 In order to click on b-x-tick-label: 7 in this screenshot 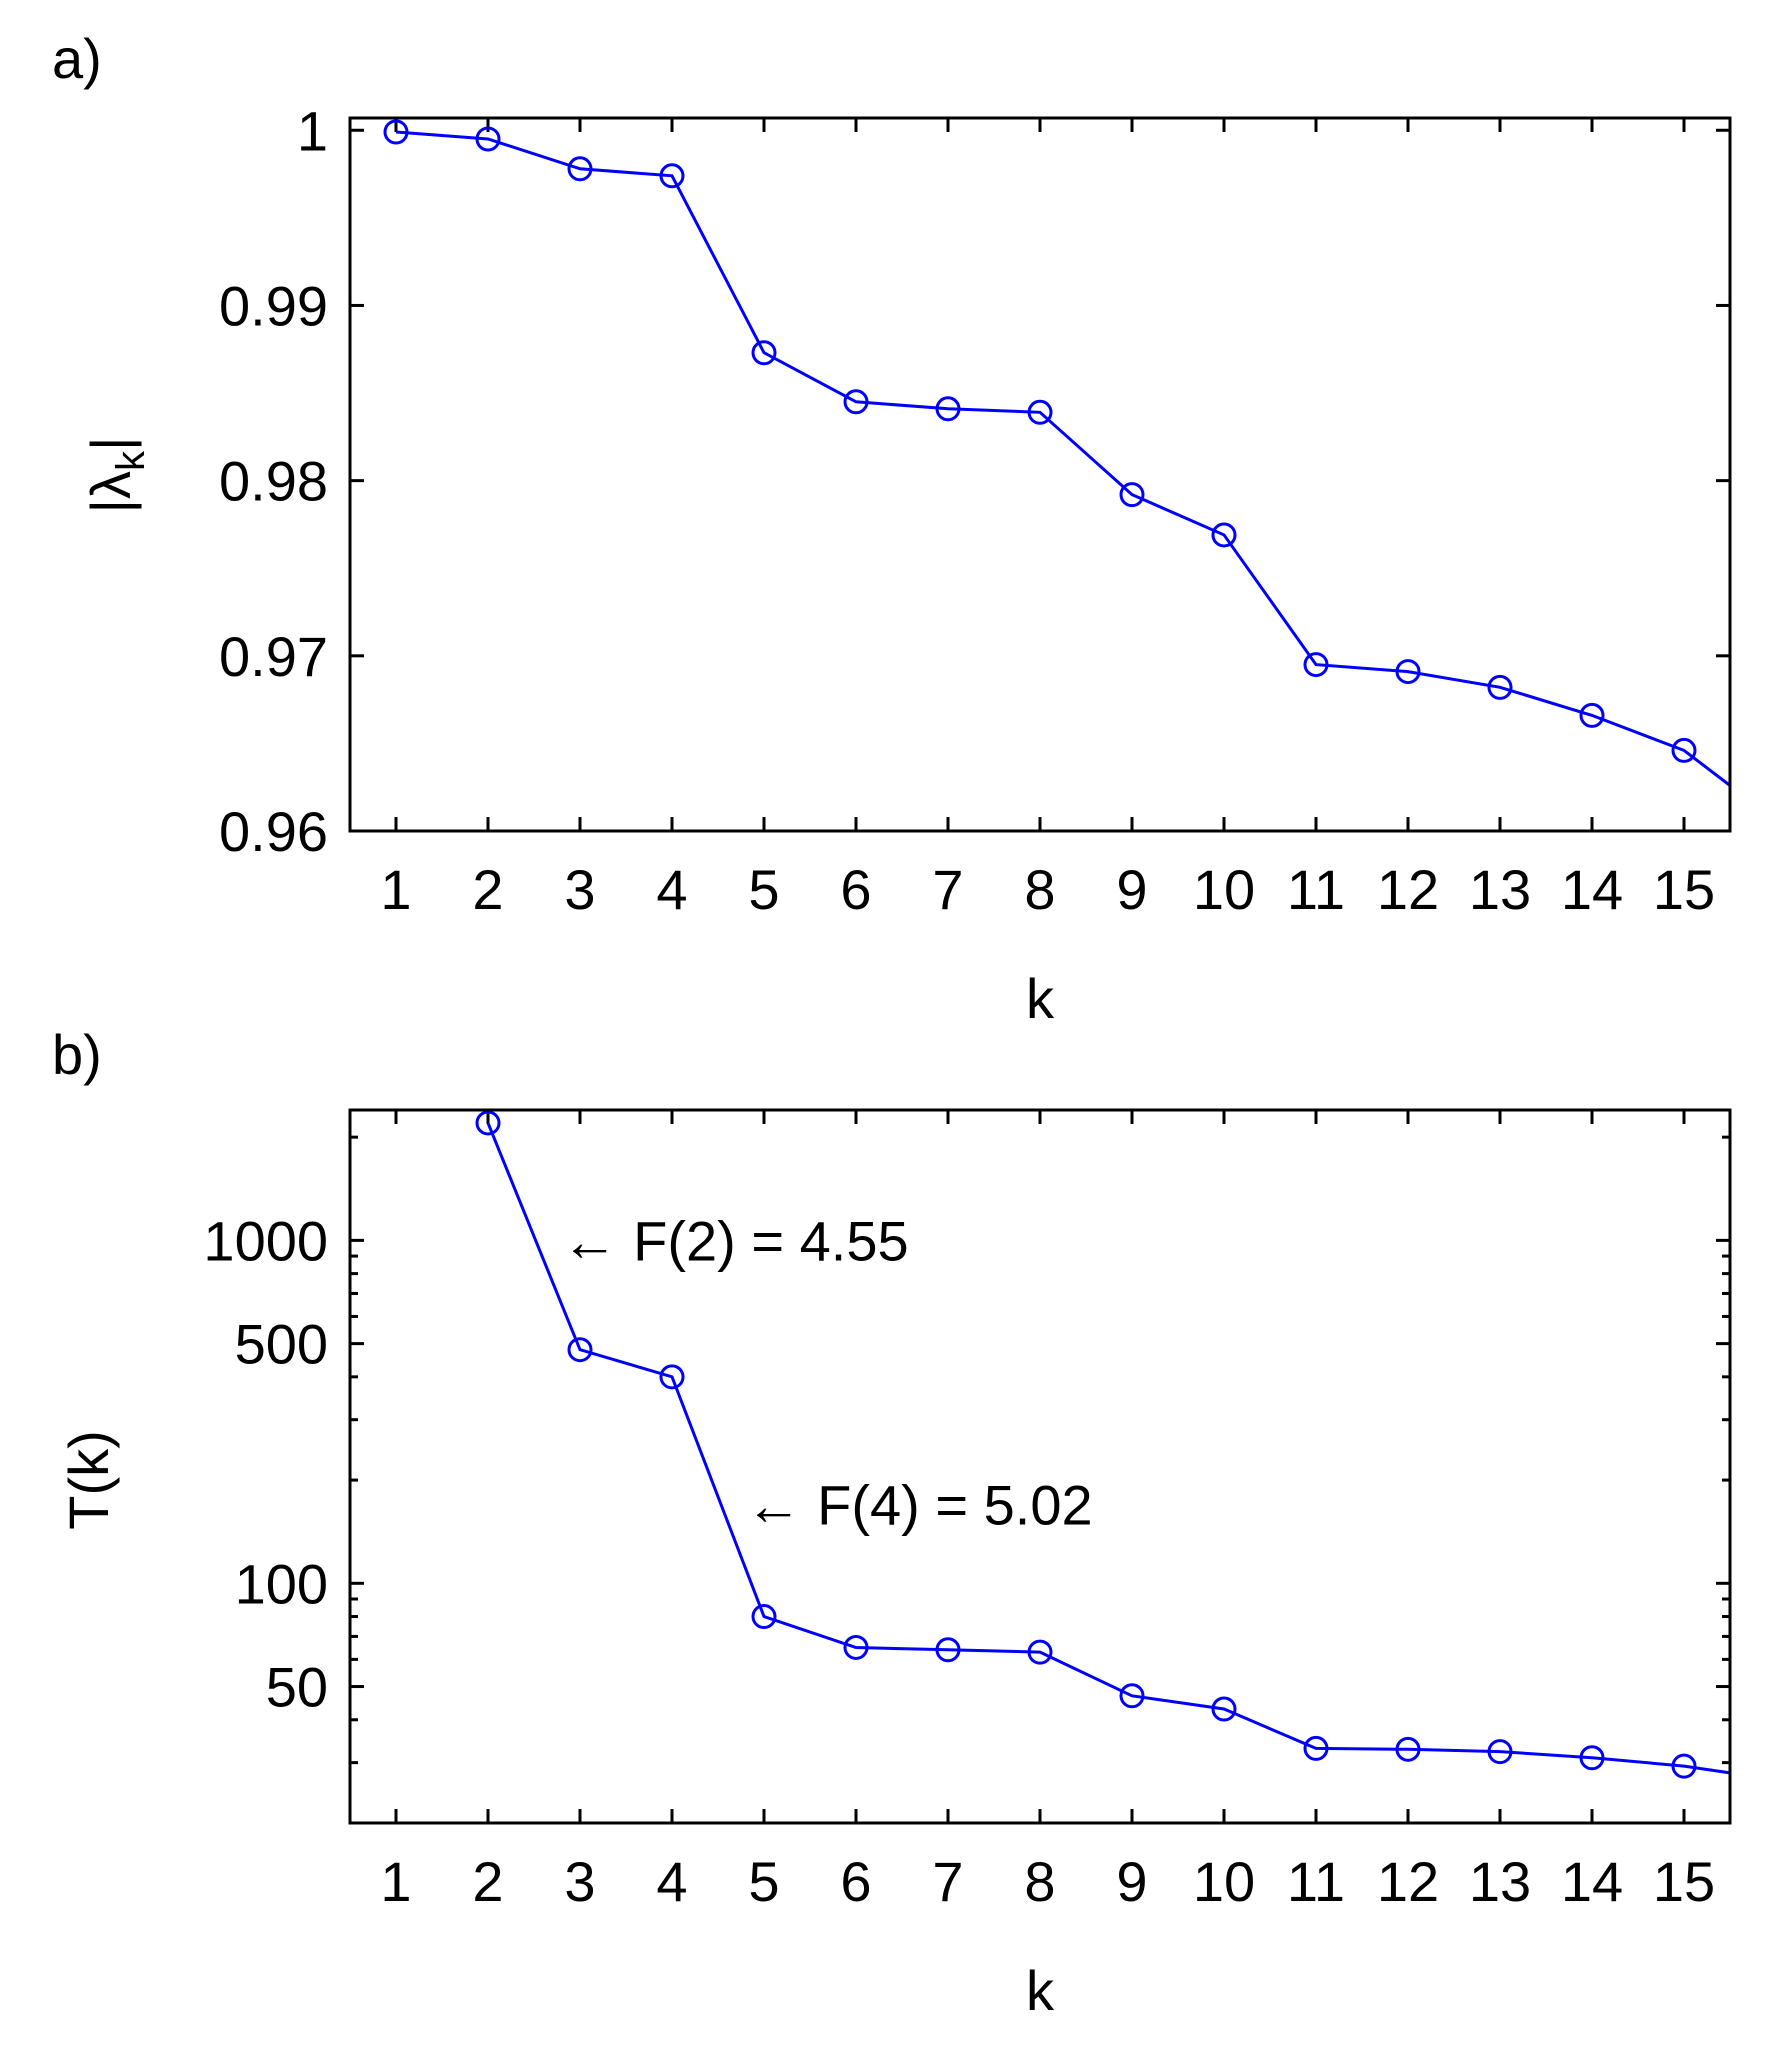, I will do `click(947, 1881)`.